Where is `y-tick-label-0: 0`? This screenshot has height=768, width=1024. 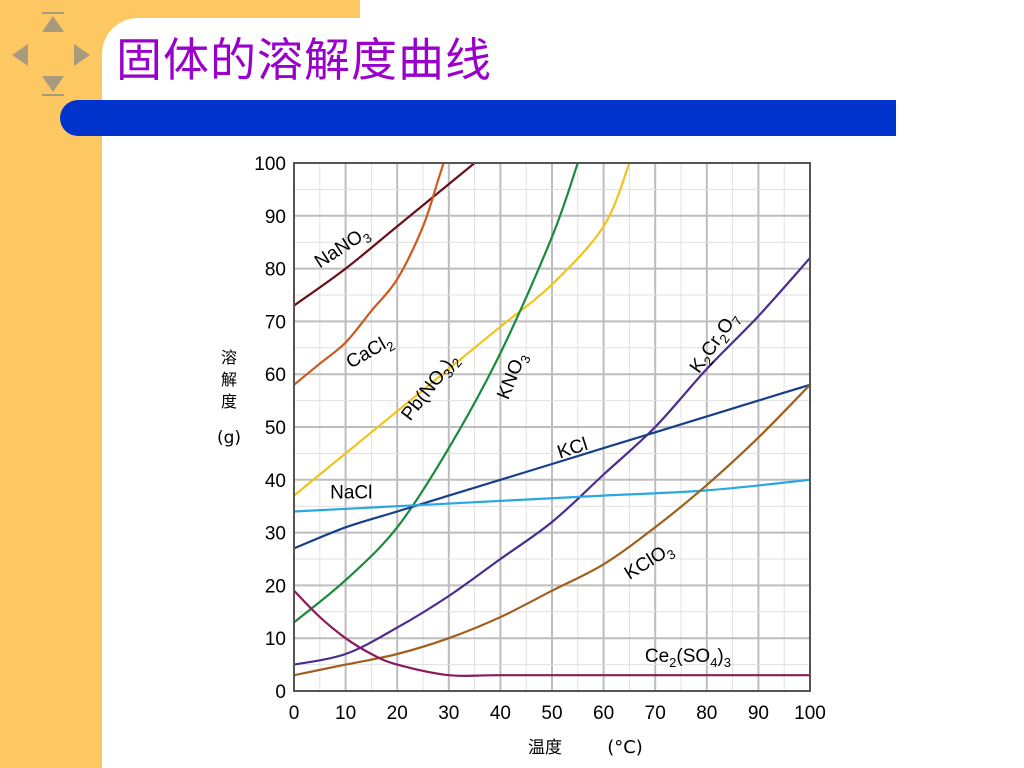
y-tick-label-0: 0 is located at coordinates (280, 692).